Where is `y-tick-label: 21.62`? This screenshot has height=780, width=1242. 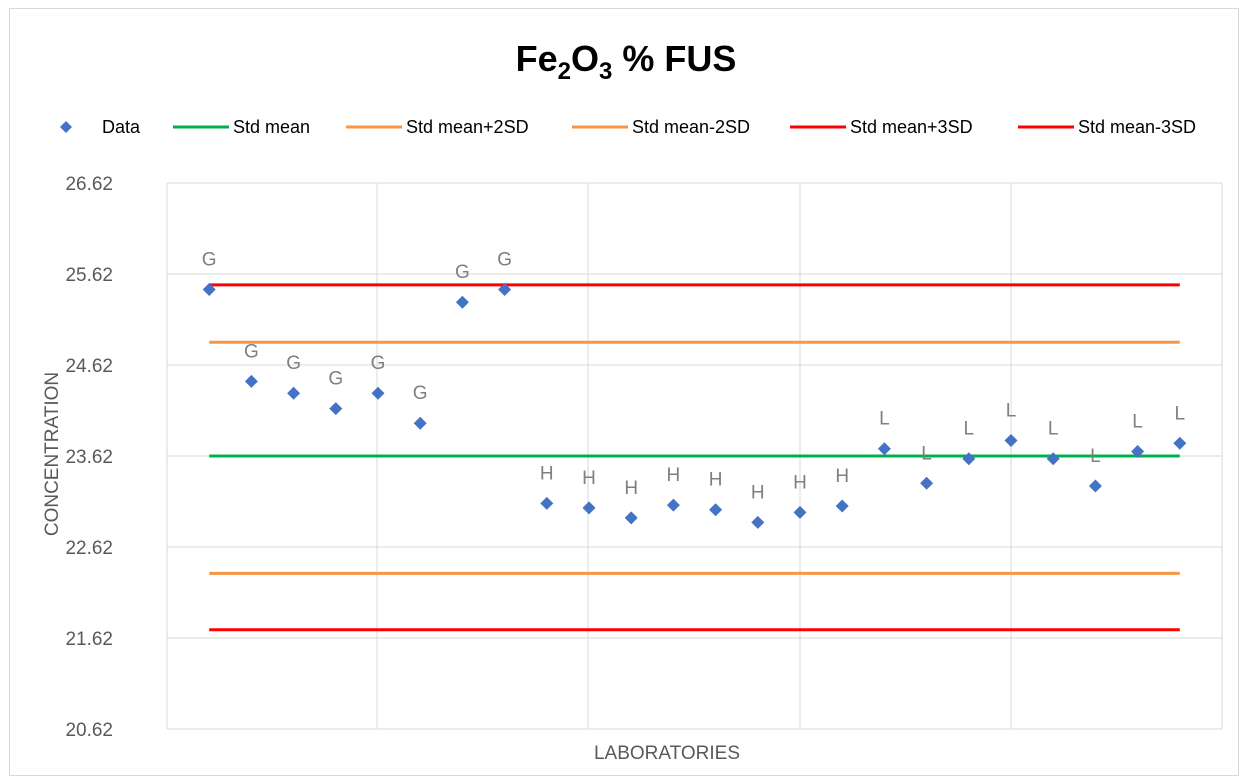
y-tick-label: 21.62 is located at coordinates (89, 639).